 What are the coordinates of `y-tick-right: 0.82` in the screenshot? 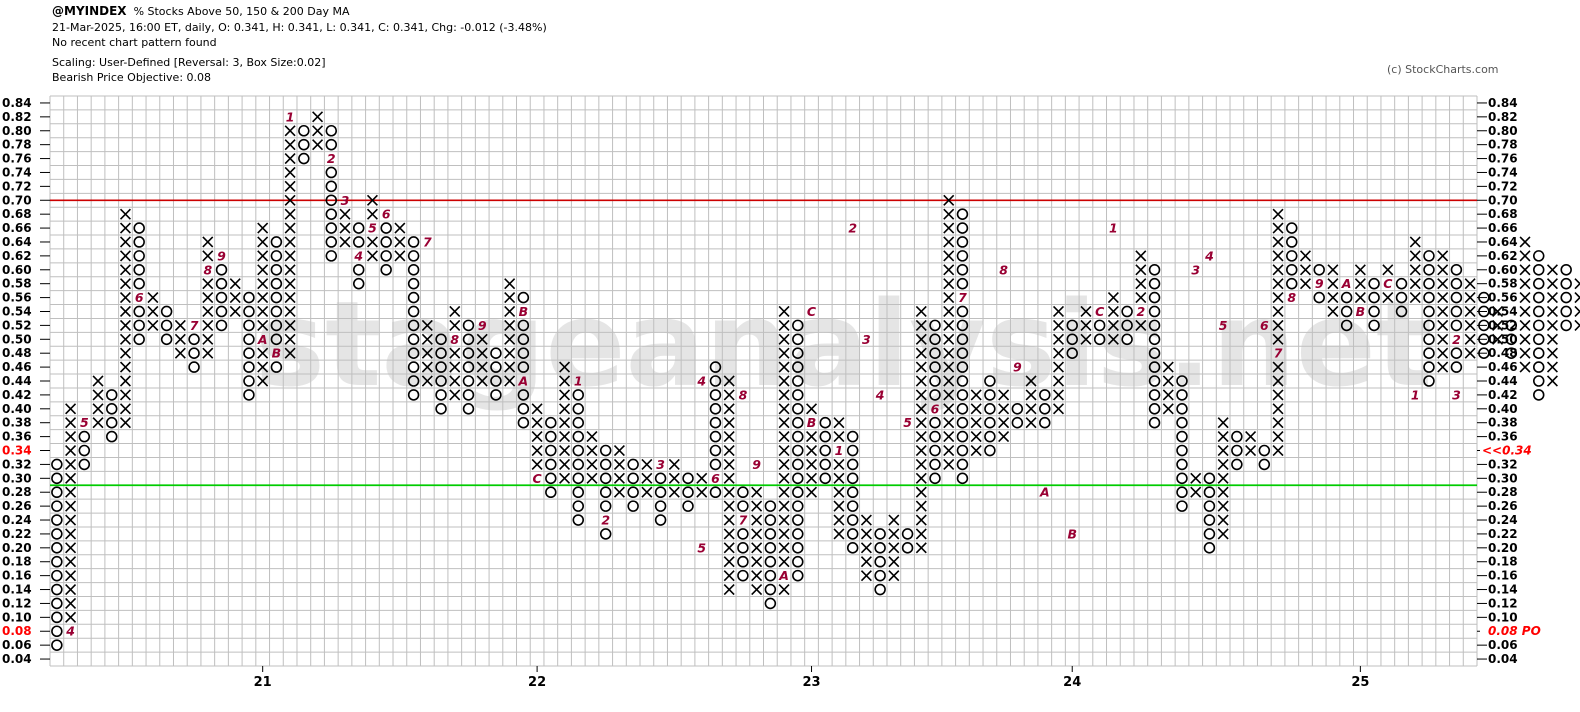 It's located at (1503, 117).